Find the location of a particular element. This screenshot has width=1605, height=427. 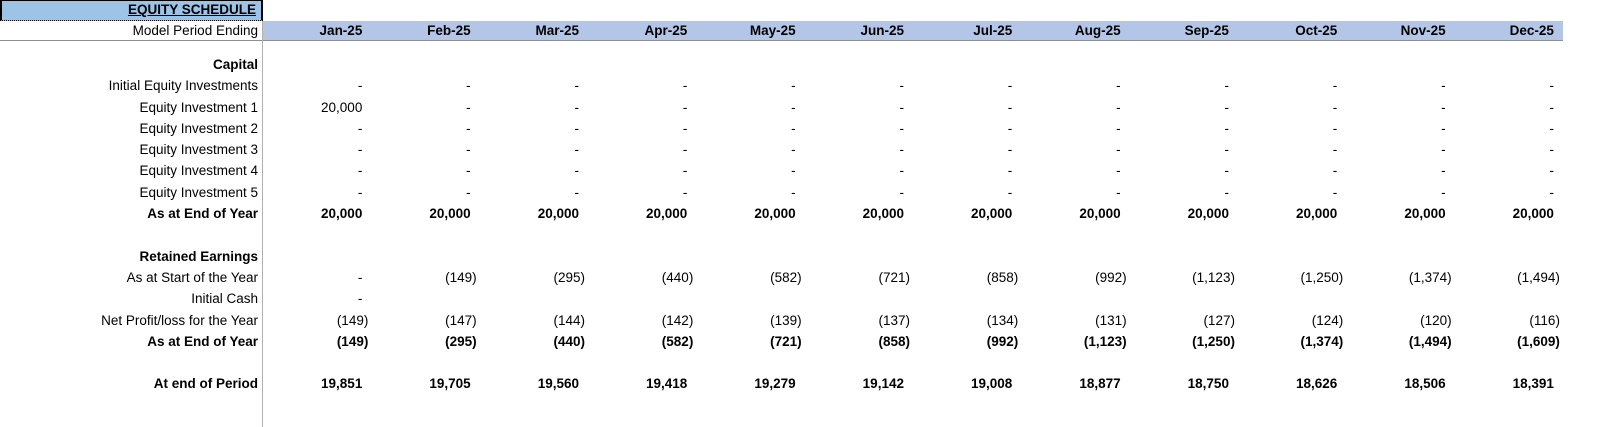

row-label-cell: Initial Cash is located at coordinates (131, 298).